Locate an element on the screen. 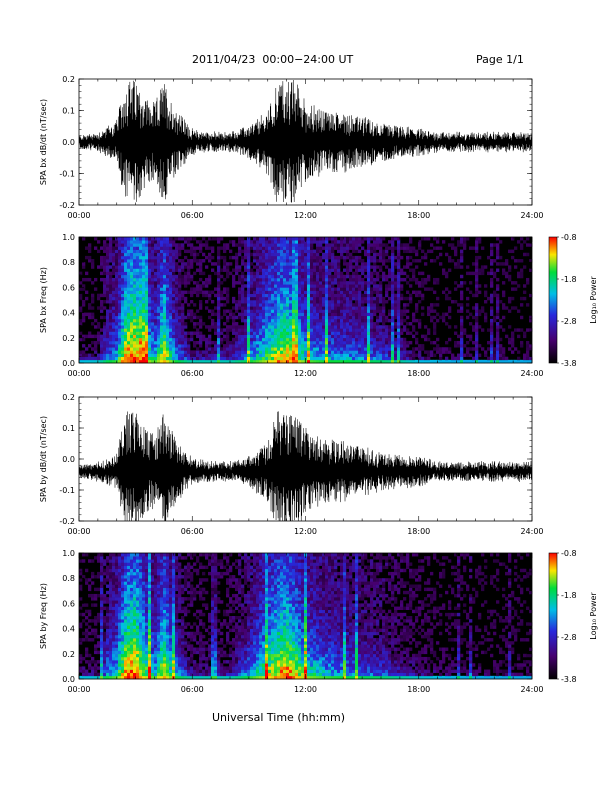 The height and width of the screenshot is (792, 612). y-tick-label: 0.1 is located at coordinates (68, 111).